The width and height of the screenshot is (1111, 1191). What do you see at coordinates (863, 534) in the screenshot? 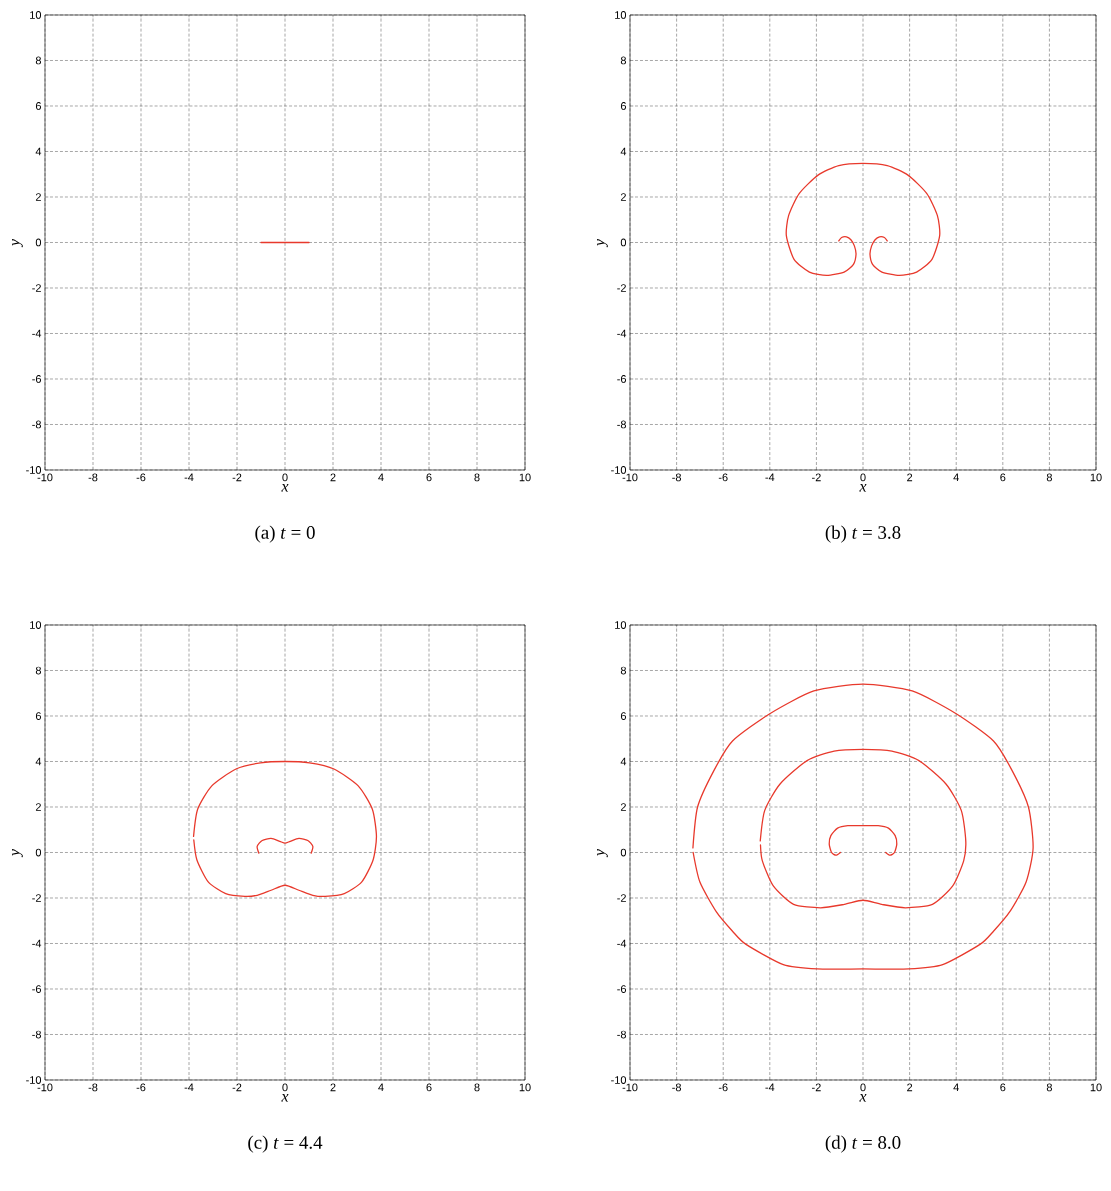
I see `text: (b) t = 3.8` at bounding box center [863, 534].